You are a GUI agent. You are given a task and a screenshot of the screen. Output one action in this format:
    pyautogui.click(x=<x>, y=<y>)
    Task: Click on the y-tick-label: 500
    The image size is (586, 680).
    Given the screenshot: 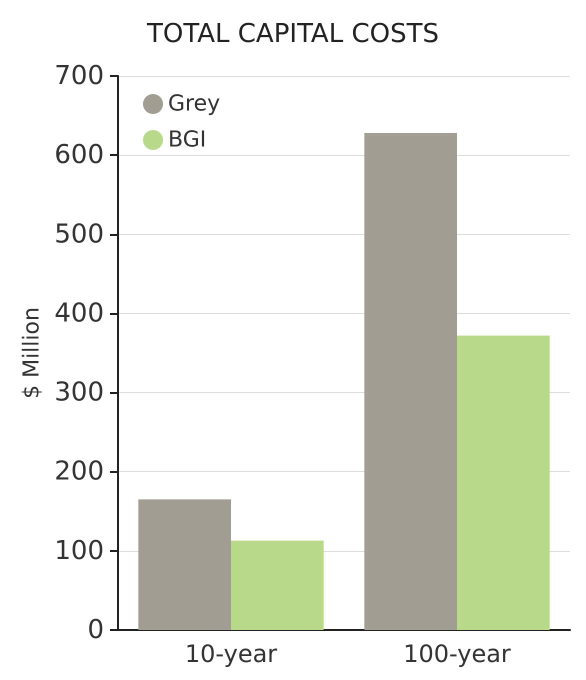 What is the action you would take?
    pyautogui.click(x=79, y=234)
    